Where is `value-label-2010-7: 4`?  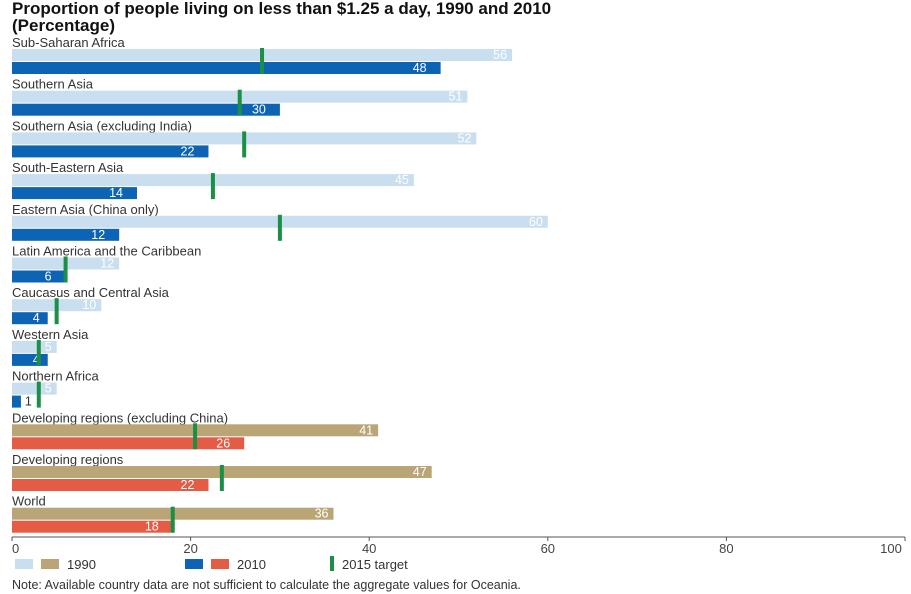
value-label-2010-7: 4 is located at coordinates (36, 360).